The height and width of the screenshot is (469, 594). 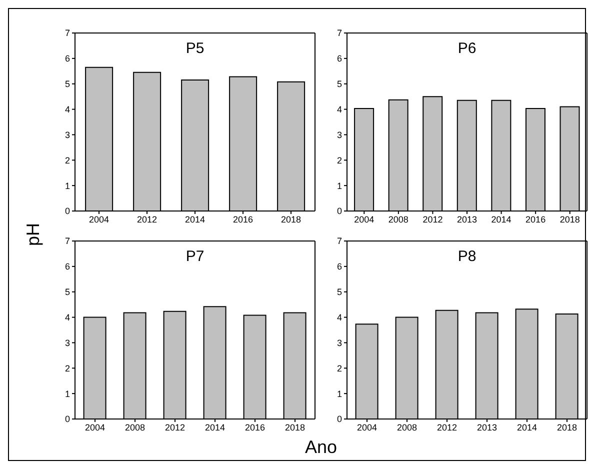 What do you see at coordinates (321, 447) in the screenshot?
I see `x-axis-title: Ano` at bounding box center [321, 447].